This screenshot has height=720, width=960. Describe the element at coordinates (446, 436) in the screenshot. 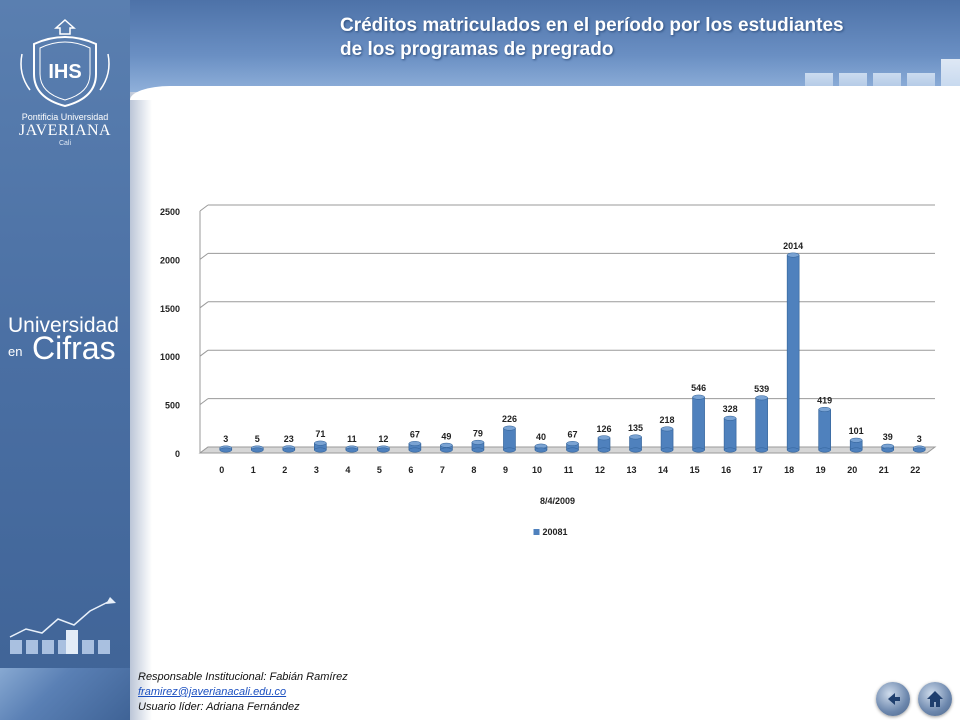

I see `data-label: 49` at that location.